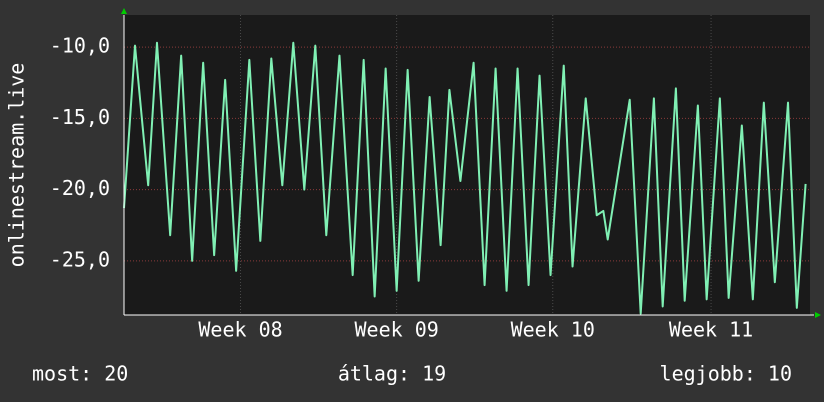  Describe the element at coordinates (80, 46) in the screenshot. I see `y-tick-label: -10,0` at that location.